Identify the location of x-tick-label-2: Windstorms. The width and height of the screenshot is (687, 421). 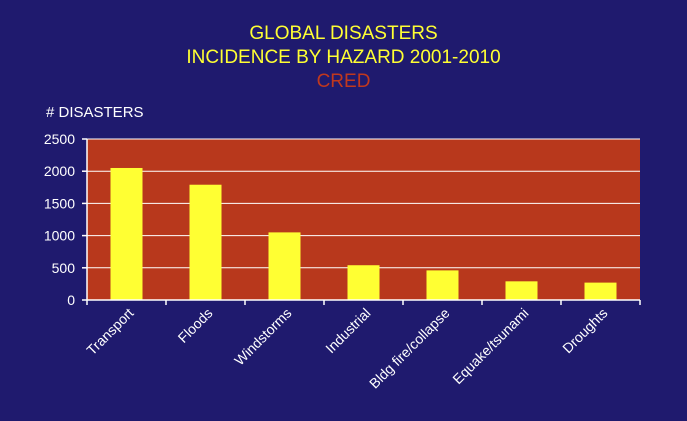
(263, 337).